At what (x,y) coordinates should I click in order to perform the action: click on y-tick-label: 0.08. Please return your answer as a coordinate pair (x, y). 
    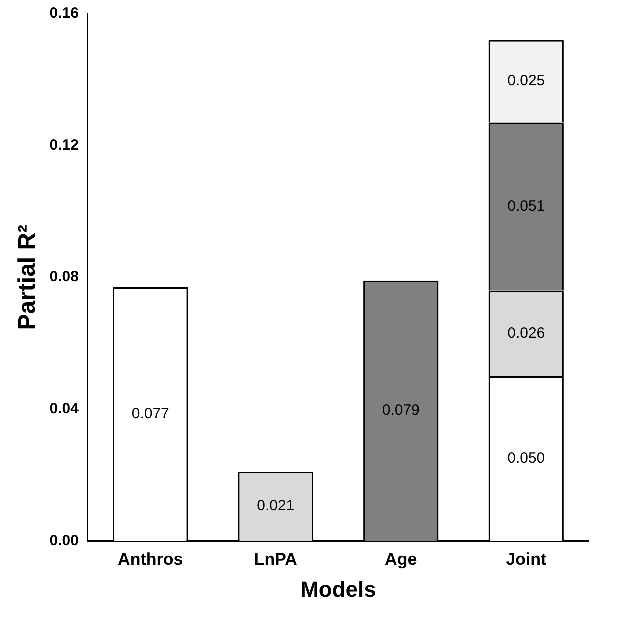
    Looking at the image, I should click on (64, 277).